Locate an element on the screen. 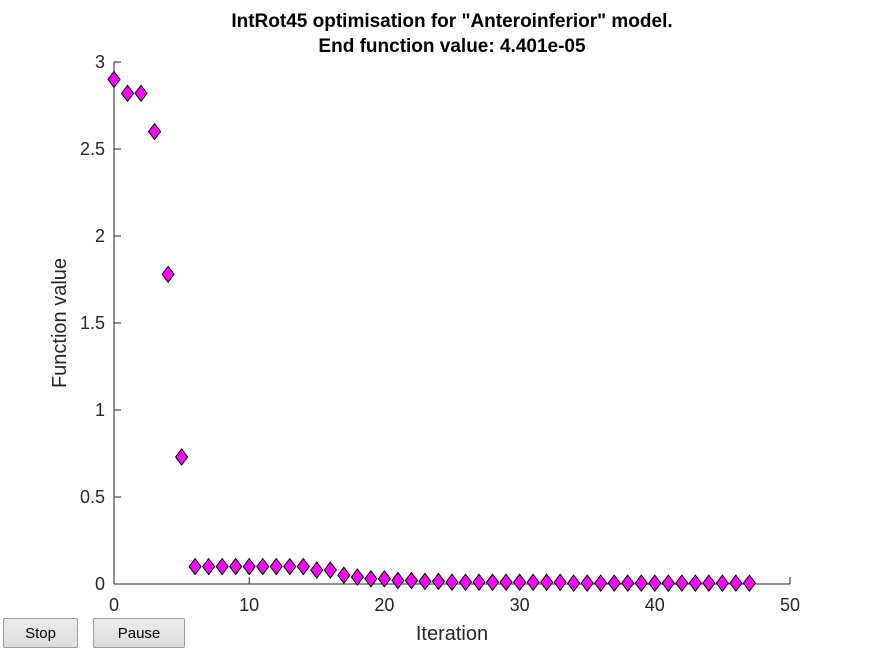 The height and width of the screenshot is (656, 875). x-tick-label: 10 is located at coordinates (249, 605).